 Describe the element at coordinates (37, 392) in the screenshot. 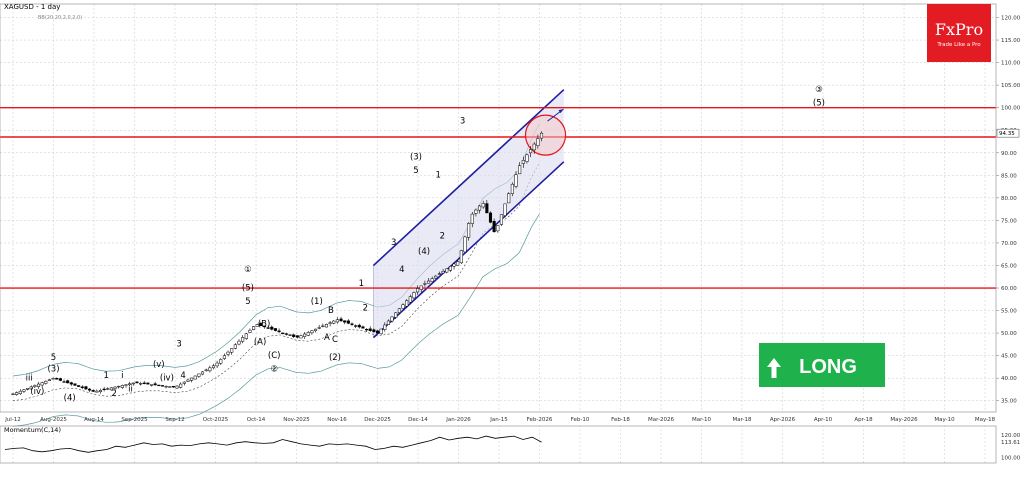

I see `wave-label: (iv)` at that location.